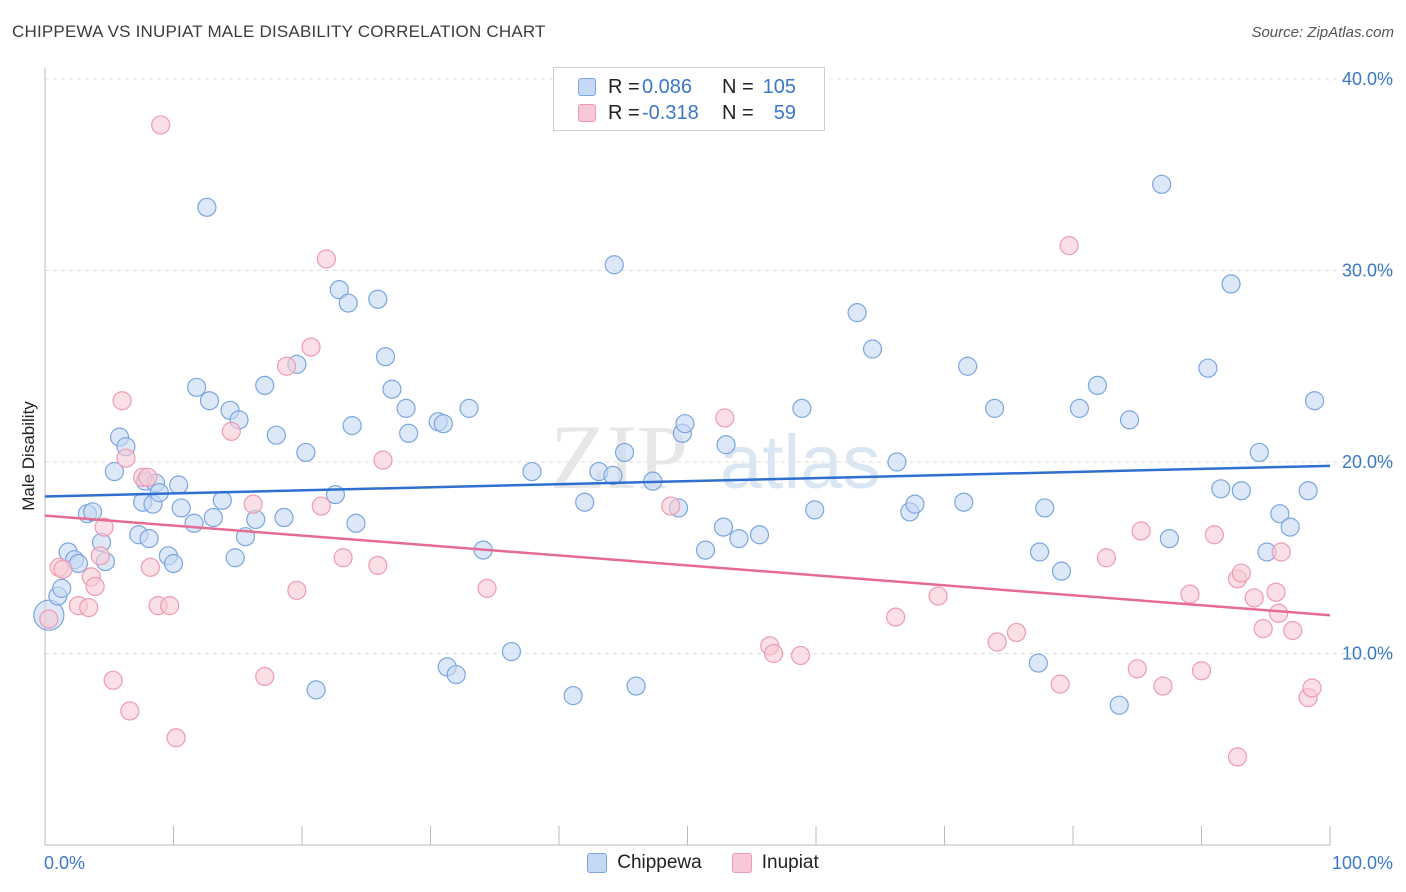 The height and width of the screenshot is (892, 1406). Describe the element at coordinates (1362, 863) in the screenshot. I see `x-tick-label-max: 100.0%` at that location.